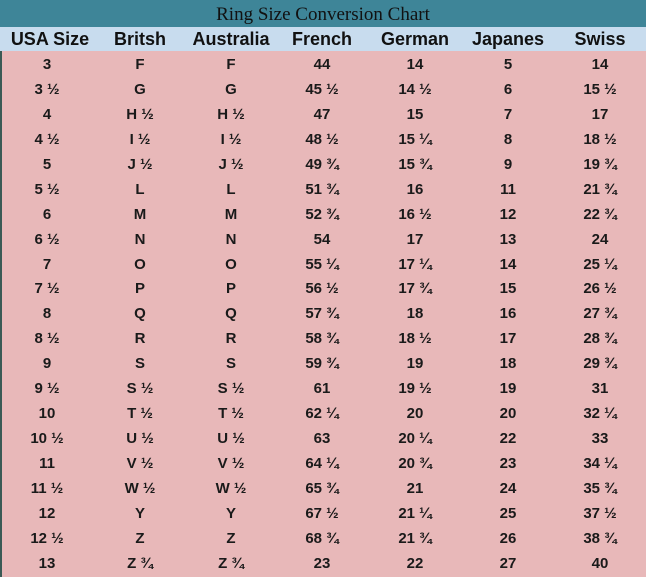 The width and height of the screenshot is (646, 577). I want to click on table-cell: 62 ¼, so click(322, 414).